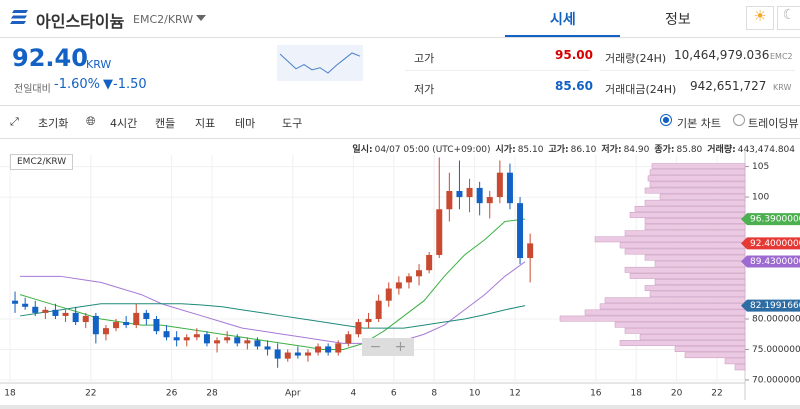  What do you see at coordinates (90, 394) in the screenshot?
I see `x-tick-label: 22` at bounding box center [90, 394].